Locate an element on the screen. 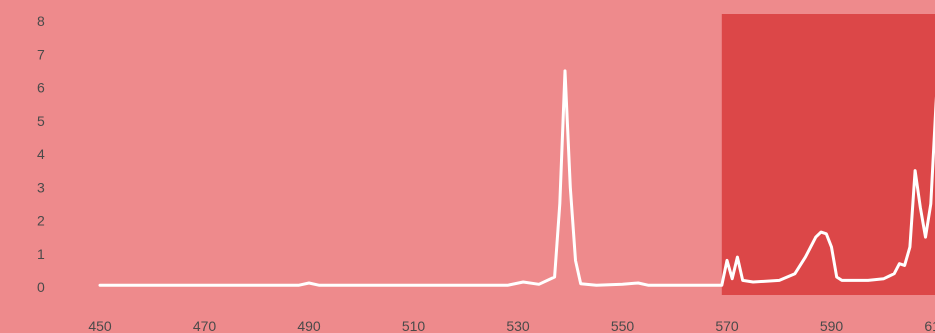 This screenshot has height=333, width=935. x-tick-label: 590 is located at coordinates (832, 325).